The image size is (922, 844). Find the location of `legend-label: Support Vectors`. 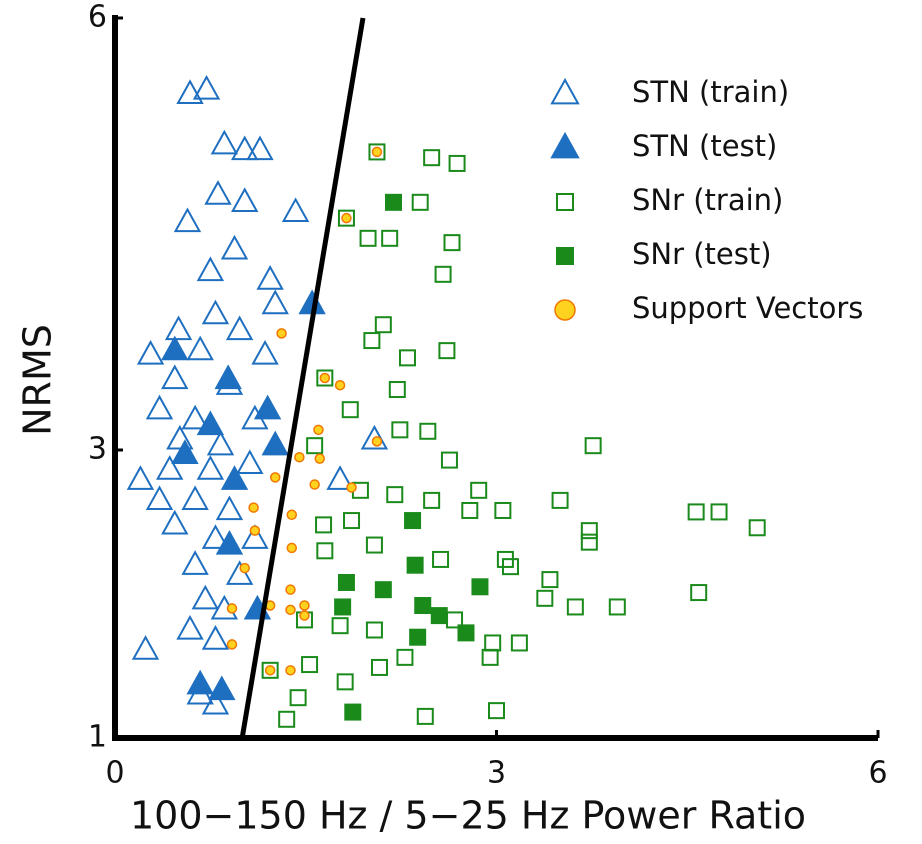

legend-label: Support Vectors is located at coordinates (747, 308).